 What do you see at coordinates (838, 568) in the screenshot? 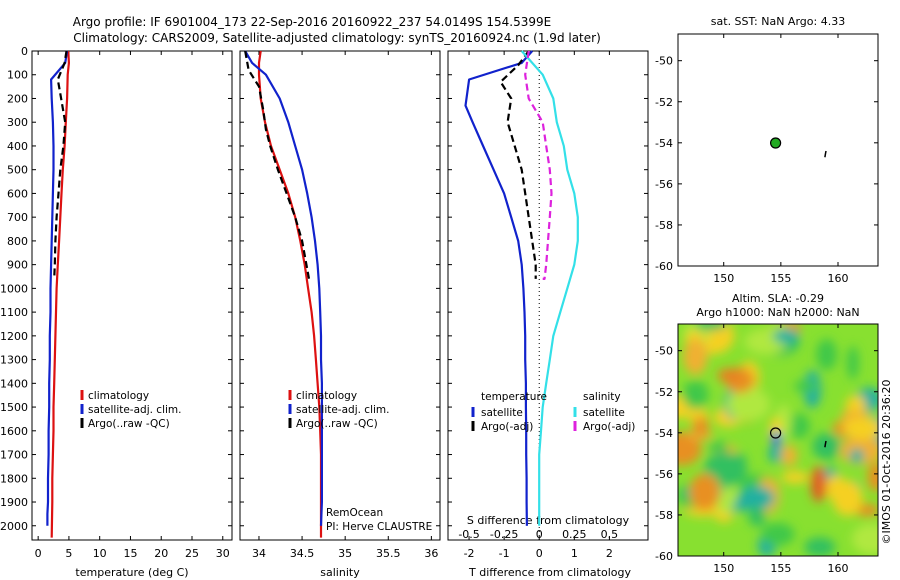
I see `map-x-tick-label: 160` at bounding box center [838, 568].